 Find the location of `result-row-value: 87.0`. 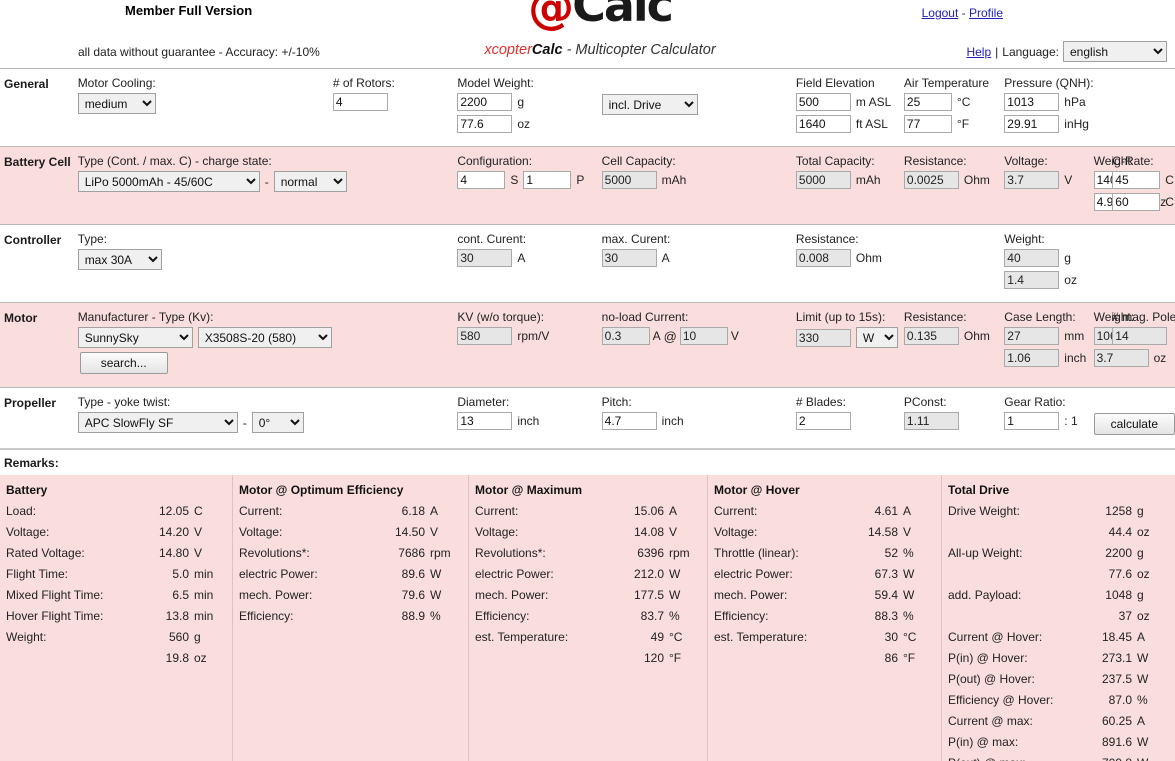

result-row-value: 87.0 is located at coordinates (1120, 700).